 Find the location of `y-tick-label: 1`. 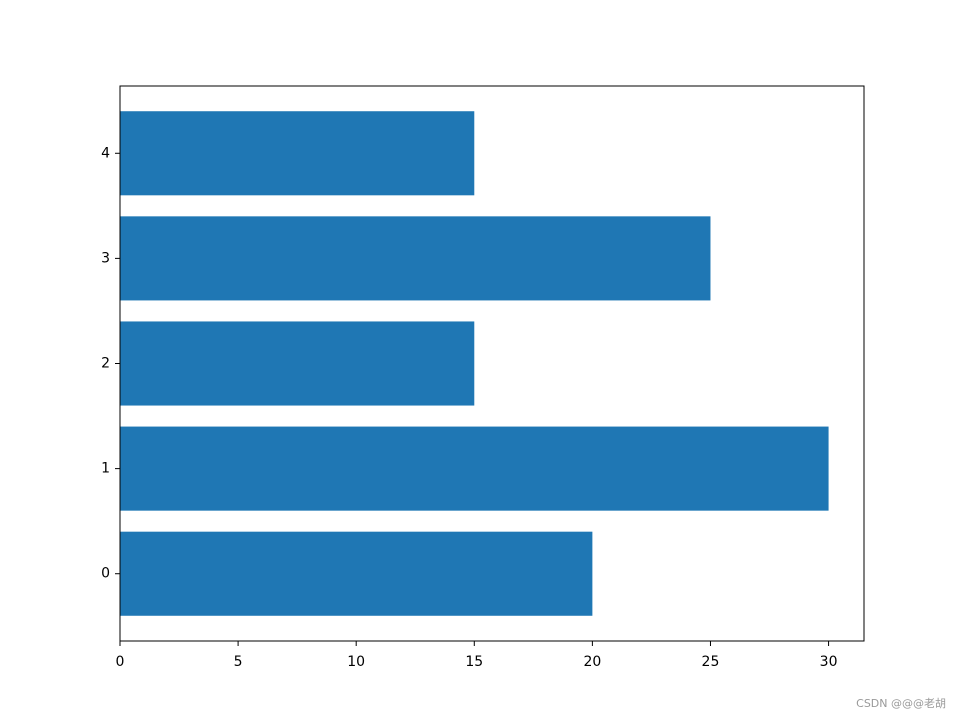

y-tick-label: 1 is located at coordinates (105, 469).